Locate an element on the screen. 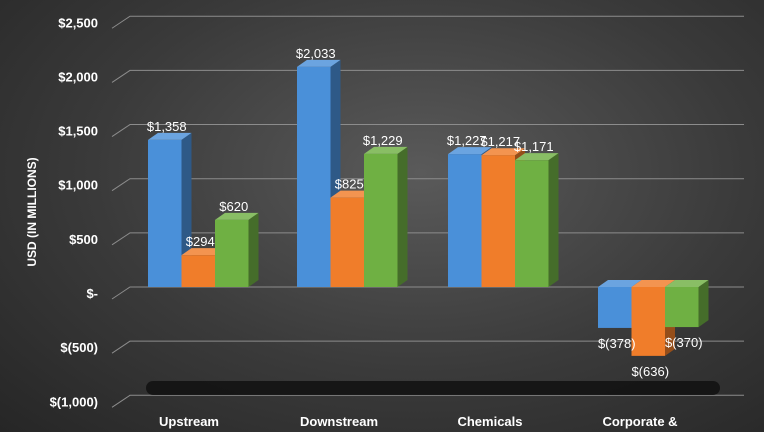 The height and width of the screenshot is (432, 764). y-tick-label: $1,000 is located at coordinates (78, 185).